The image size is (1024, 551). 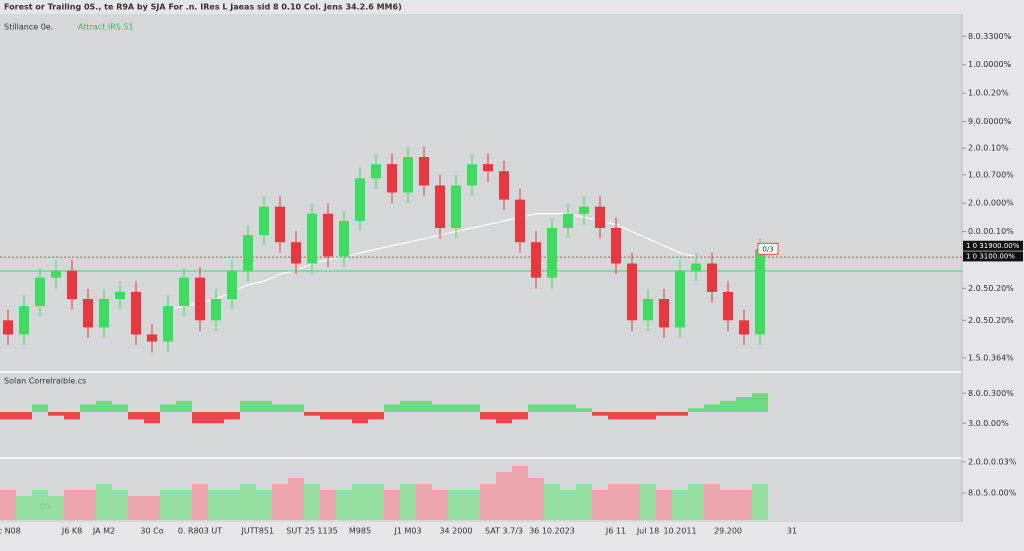 What do you see at coordinates (991, 393) in the screenshot?
I see `y-tick-label: 8.0.0.300%` at bounding box center [991, 393].